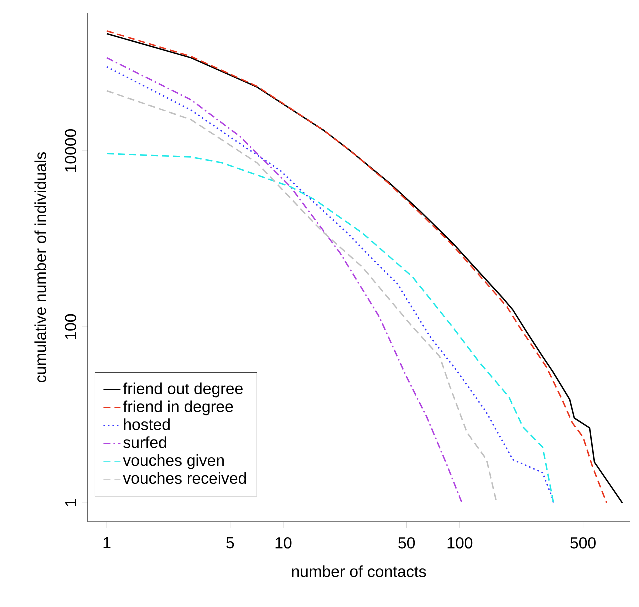  Describe the element at coordinates (284, 543) in the screenshot. I see `x-tick-label: 10` at that location.